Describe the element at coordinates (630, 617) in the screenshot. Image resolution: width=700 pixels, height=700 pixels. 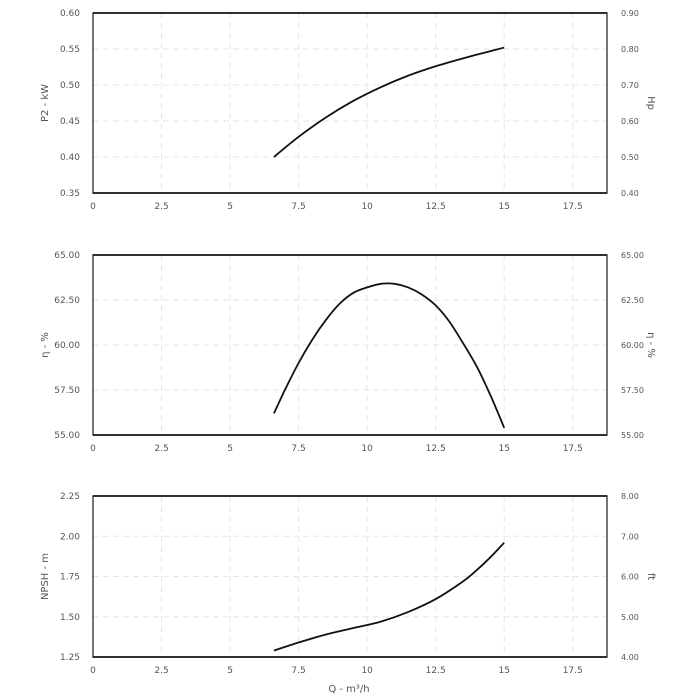
I see `right-tick-label: 5.00` at that location.